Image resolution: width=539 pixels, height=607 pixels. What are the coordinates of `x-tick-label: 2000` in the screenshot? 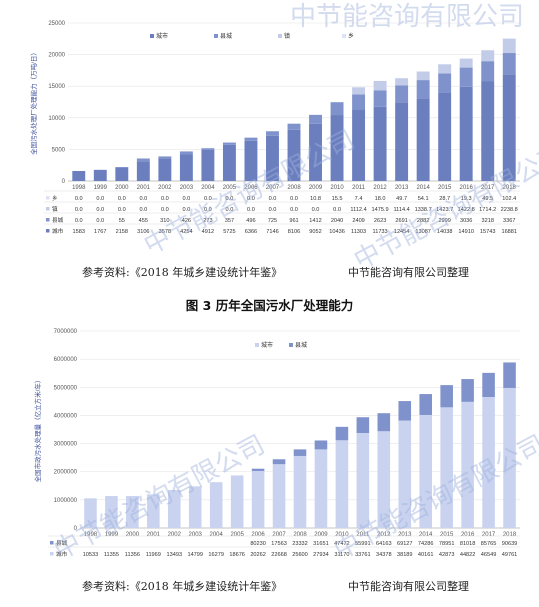 It's located at (133, 535).